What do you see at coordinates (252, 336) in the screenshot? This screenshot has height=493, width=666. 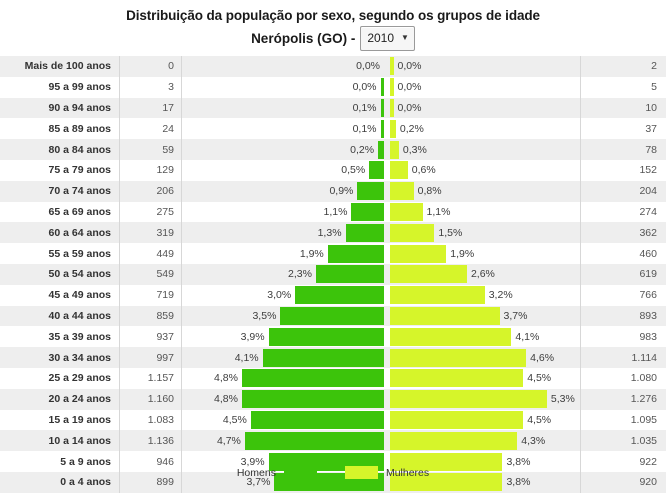 I see `male-percent-label: 3,9%` at bounding box center [252, 336].